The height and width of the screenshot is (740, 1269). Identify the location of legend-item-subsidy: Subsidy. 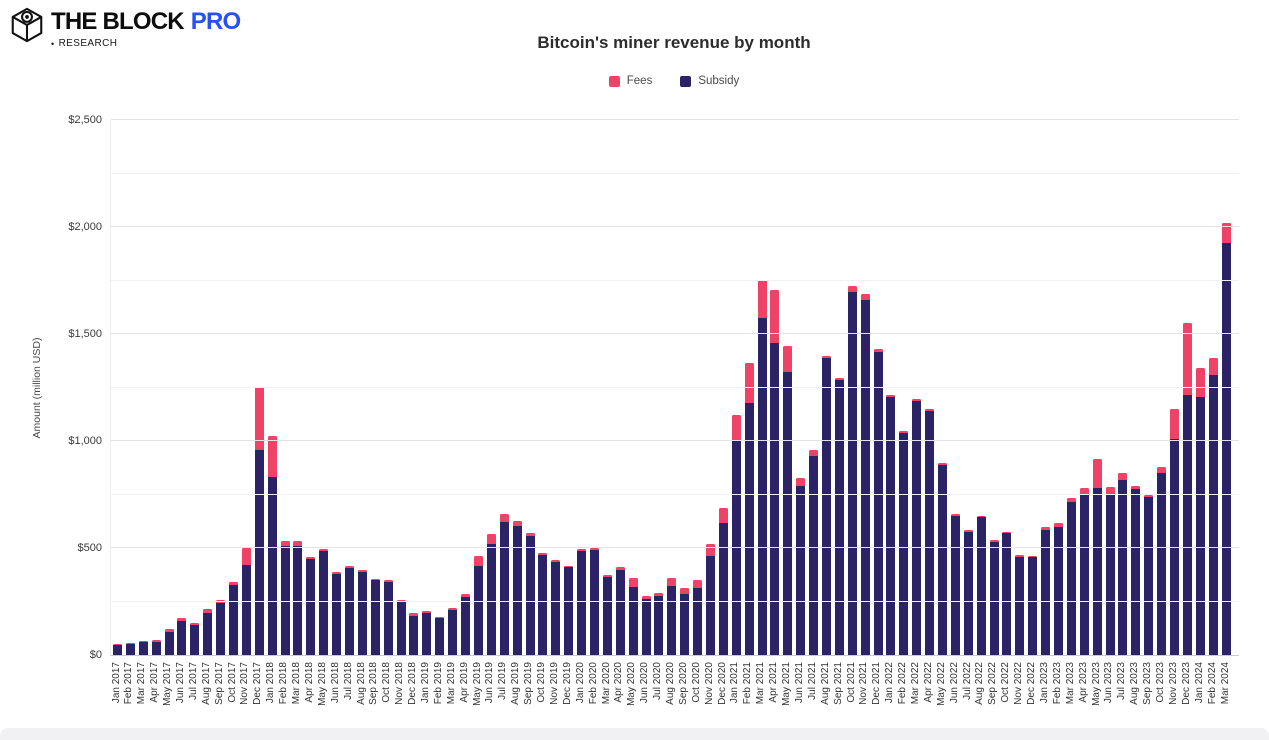
(709, 81).